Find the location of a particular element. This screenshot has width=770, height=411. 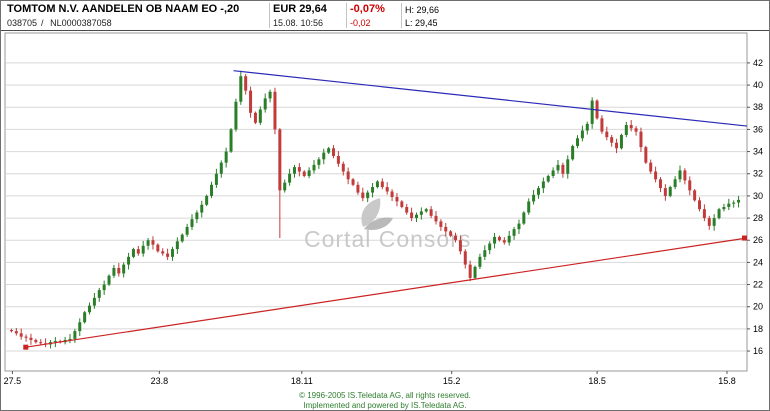

instrument-title: TOMTOM N.V. AANDELEN OB NAAM EO -,20 is located at coordinates (123, 9).